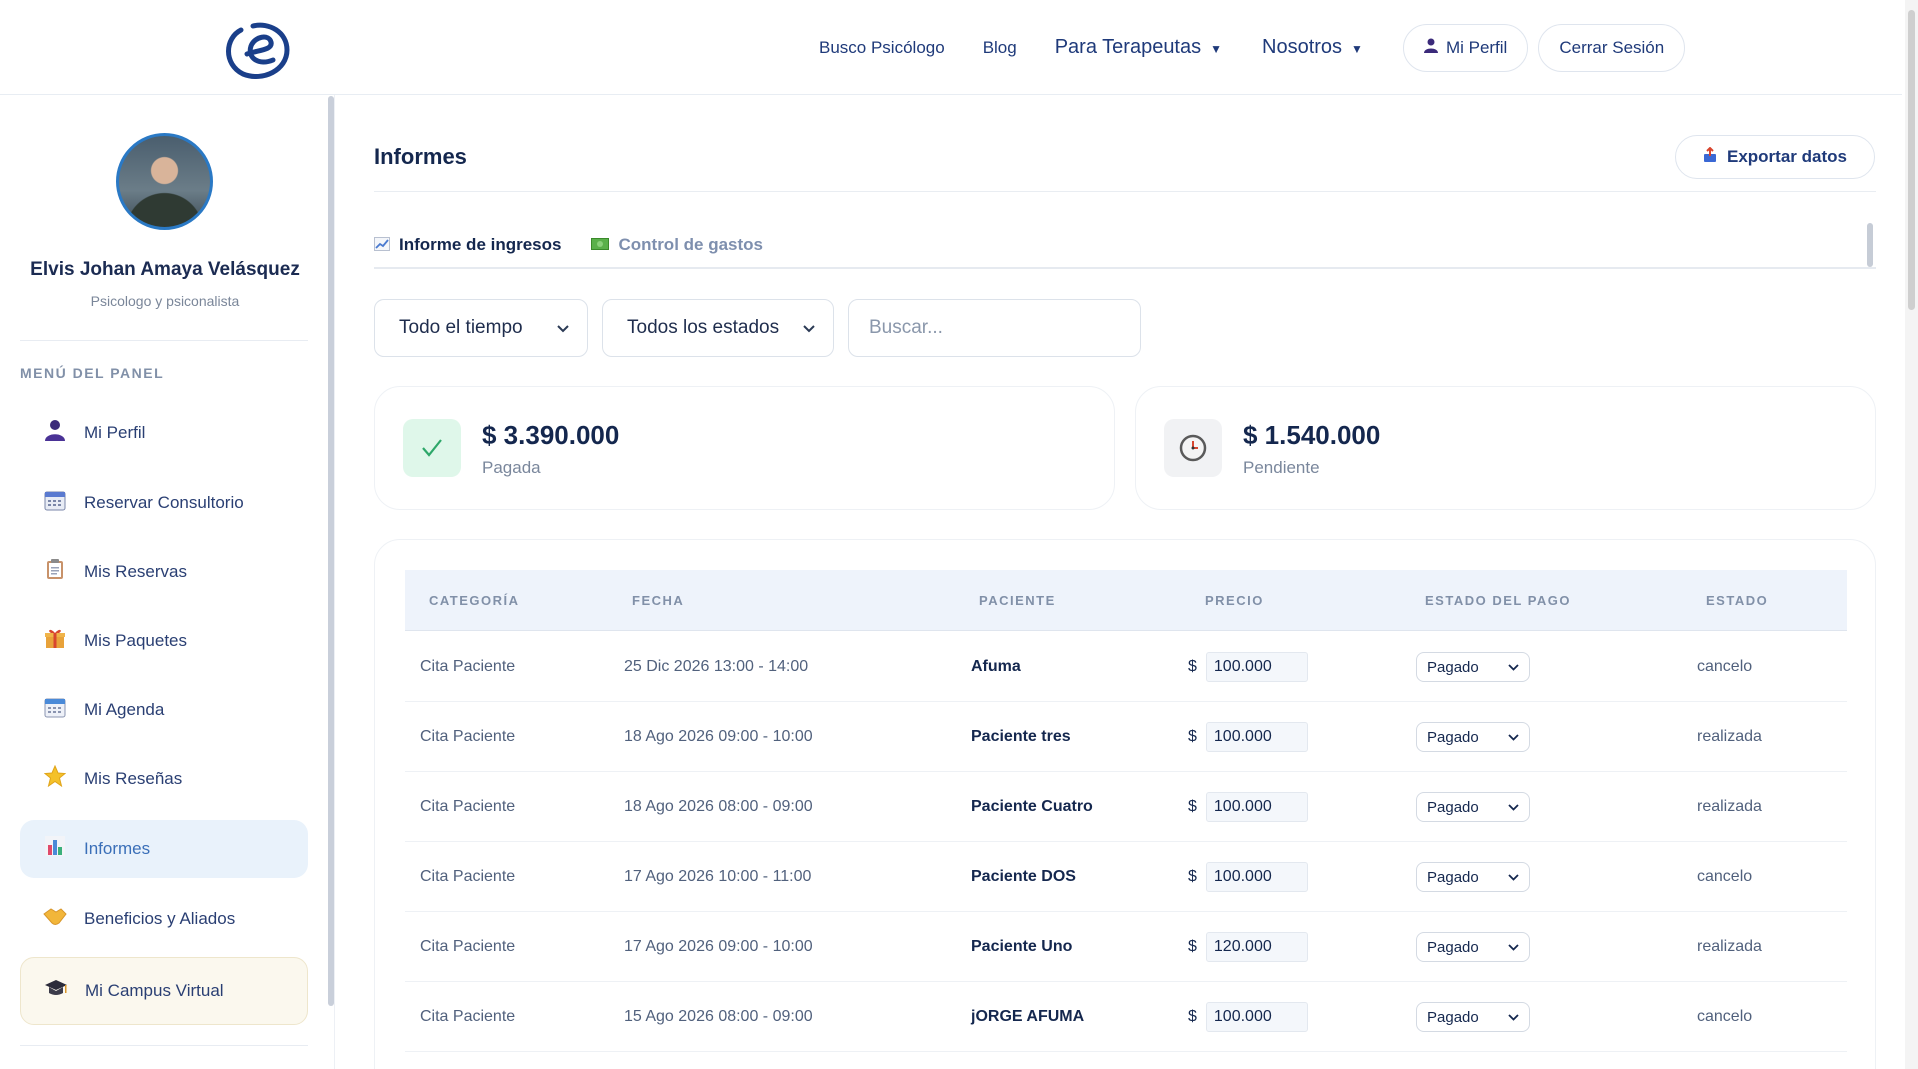 The image size is (1918, 1069). I want to click on tab-underline, so click(1125, 268).